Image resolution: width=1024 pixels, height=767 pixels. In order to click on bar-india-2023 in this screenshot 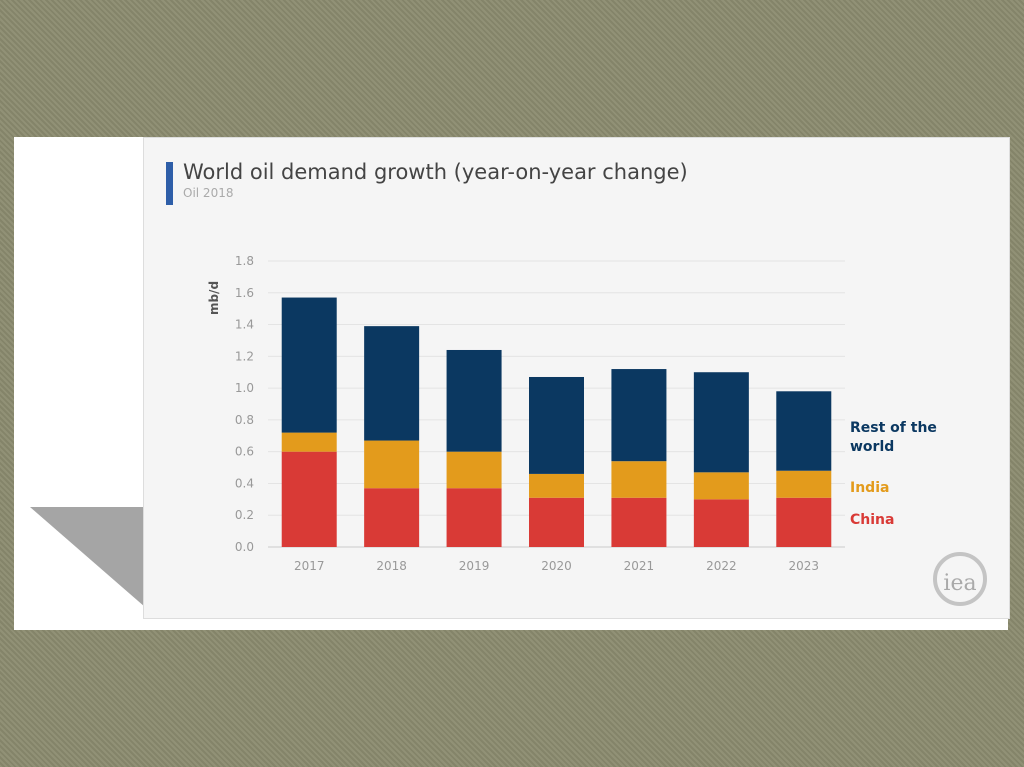, I will do `click(804, 484)`.